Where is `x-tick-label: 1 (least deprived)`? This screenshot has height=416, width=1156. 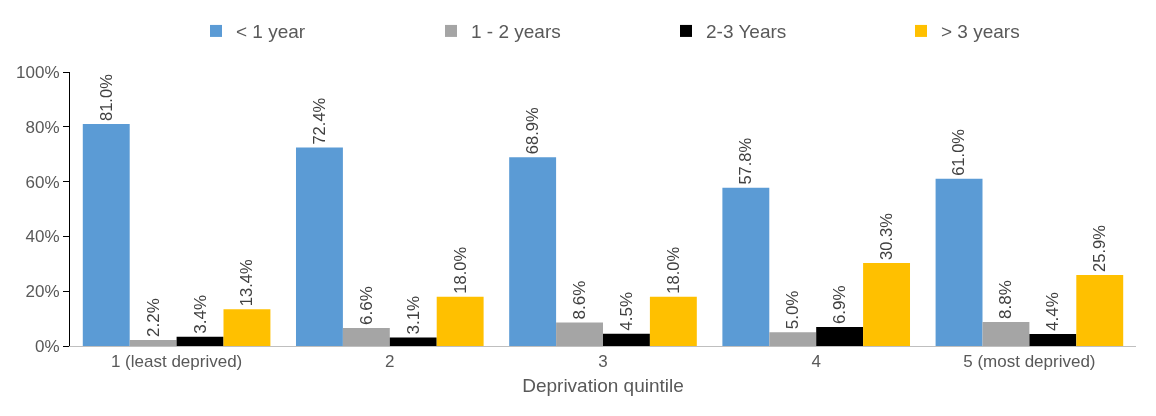
x-tick-label: 1 (least deprived) is located at coordinates (176, 362).